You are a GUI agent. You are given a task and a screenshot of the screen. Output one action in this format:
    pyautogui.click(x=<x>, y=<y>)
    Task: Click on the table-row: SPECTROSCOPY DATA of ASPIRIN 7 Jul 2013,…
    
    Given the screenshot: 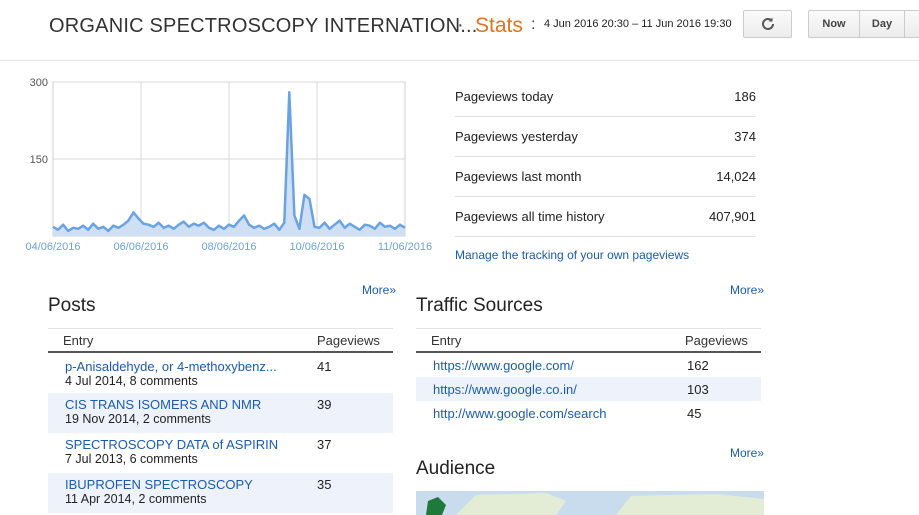 What is the action you would take?
    pyautogui.click(x=220, y=453)
    